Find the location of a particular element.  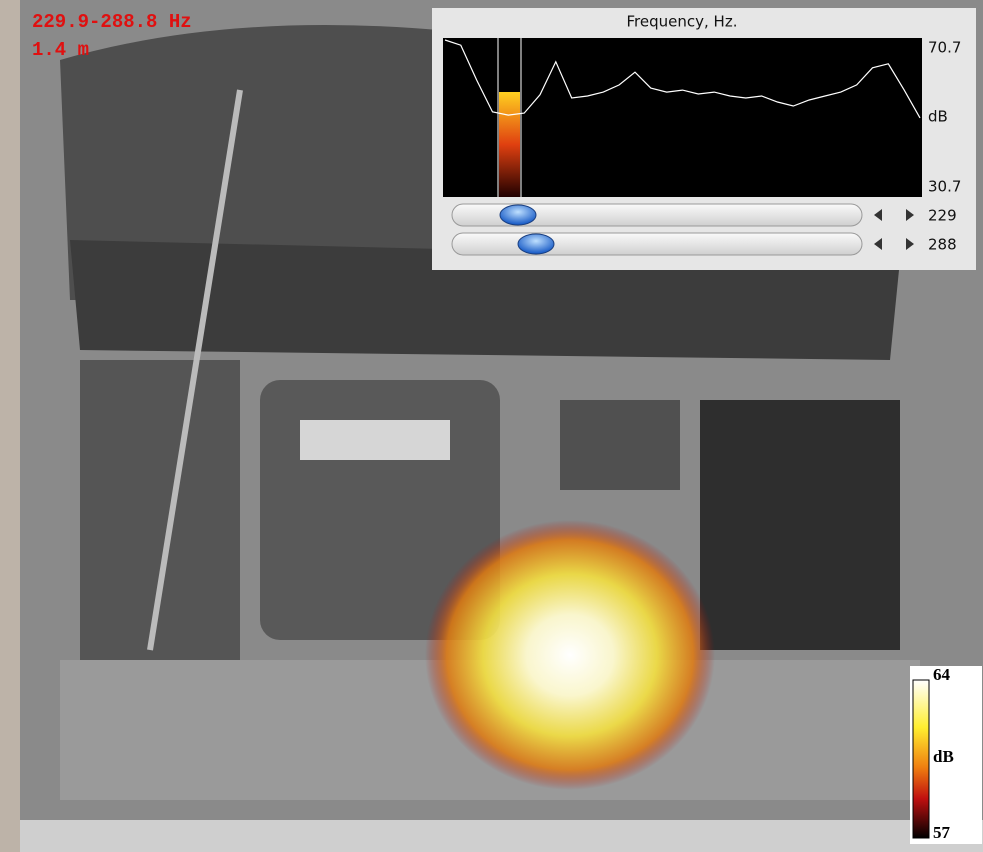

colorbar-unit: dB is located at coordinates (943, 756).